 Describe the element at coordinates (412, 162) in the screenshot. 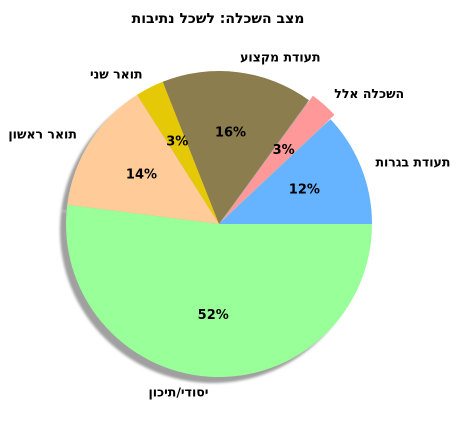

I see `category-label-0: תעודת בגרות` at that location.